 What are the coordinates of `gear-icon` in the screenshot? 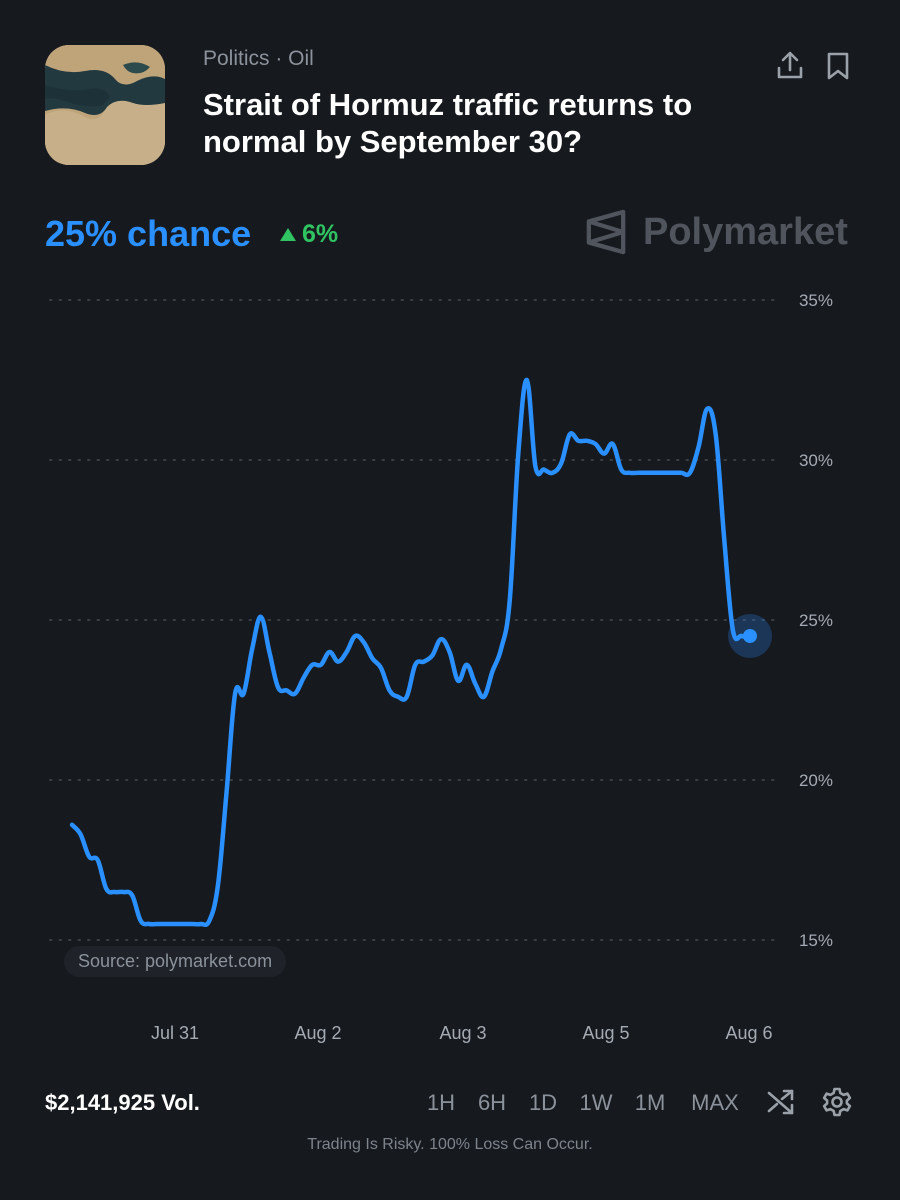 It's located at (837, 1102).